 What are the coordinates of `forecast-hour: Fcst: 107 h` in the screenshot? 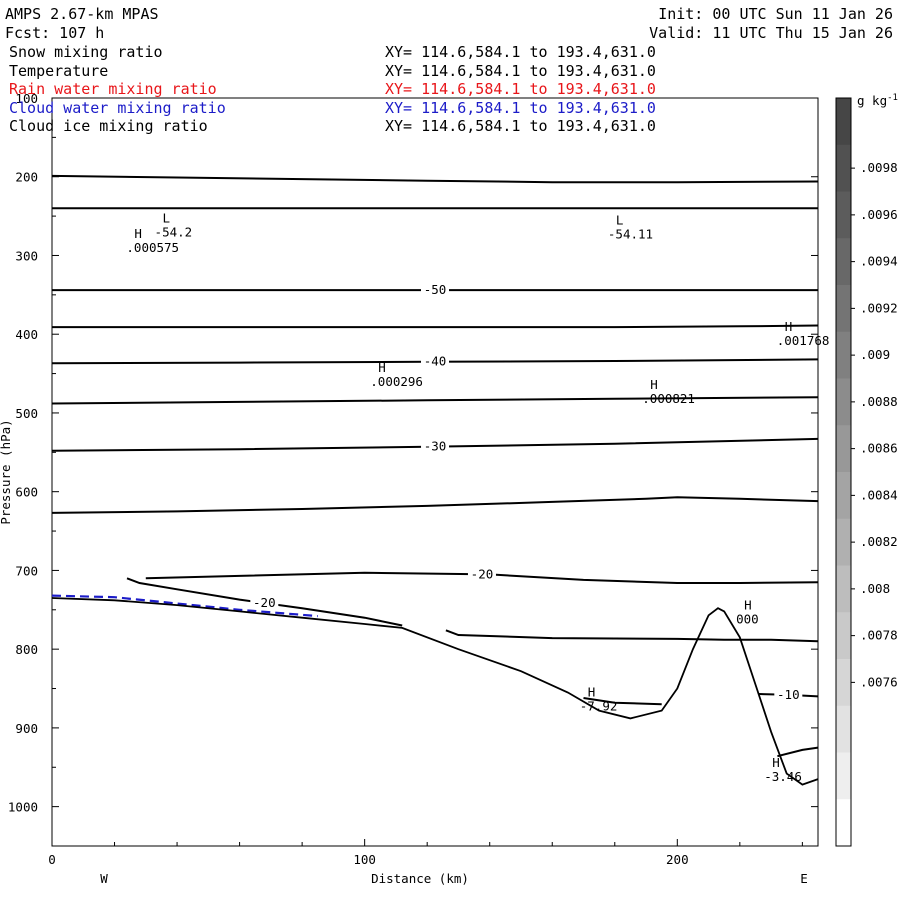 It's located at (54, 33).